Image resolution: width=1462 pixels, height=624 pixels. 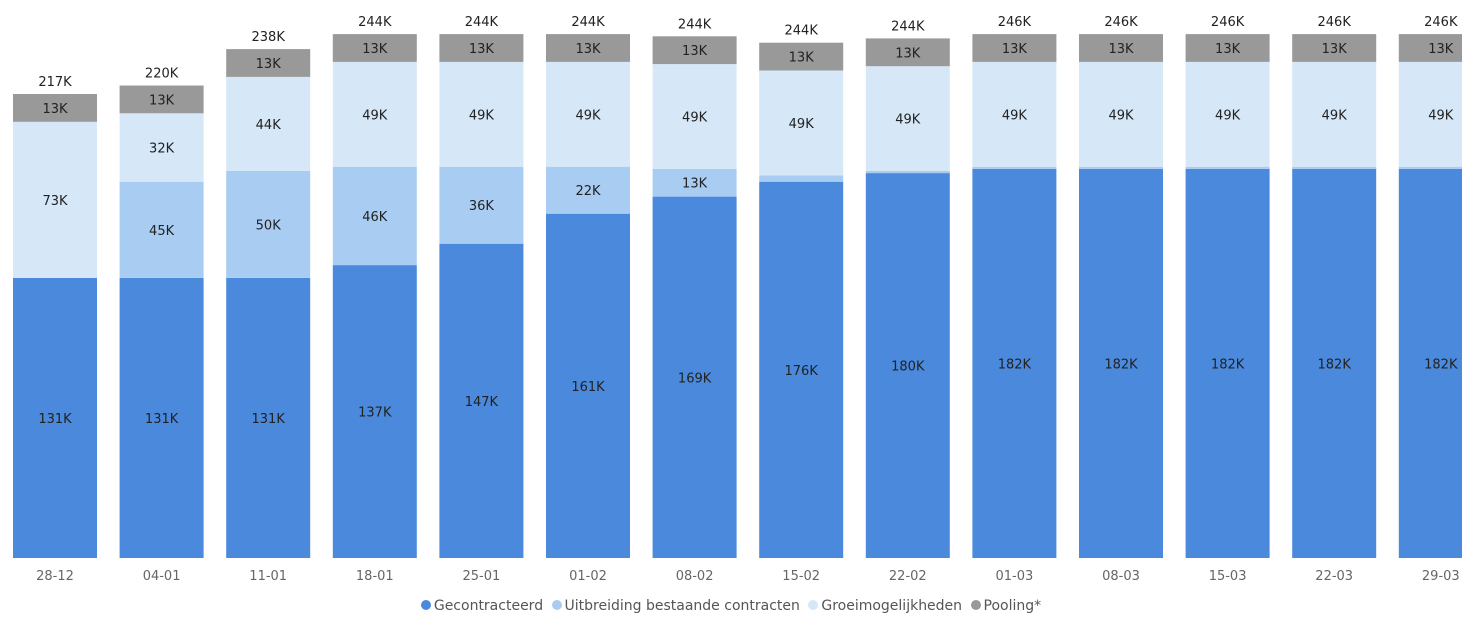 What do you see at coordinates (695, 576) in the screenshot?
I see `x-tick-label-08-02: 08-02` at bounding box center [695, 576].